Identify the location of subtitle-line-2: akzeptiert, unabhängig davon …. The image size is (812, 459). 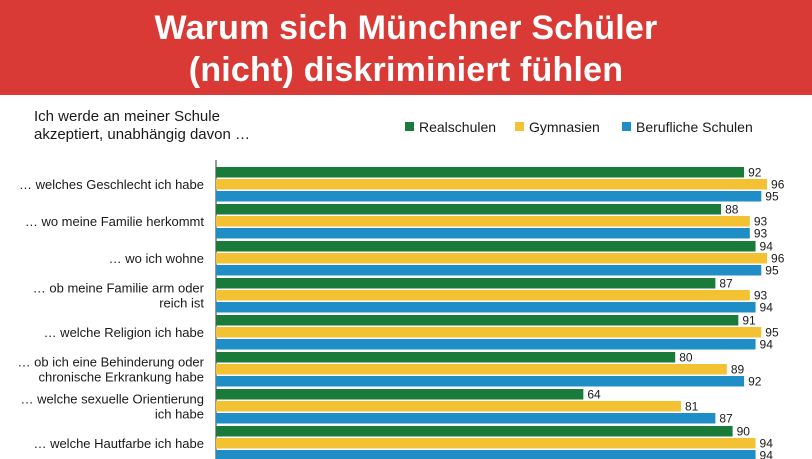
(142, 134).